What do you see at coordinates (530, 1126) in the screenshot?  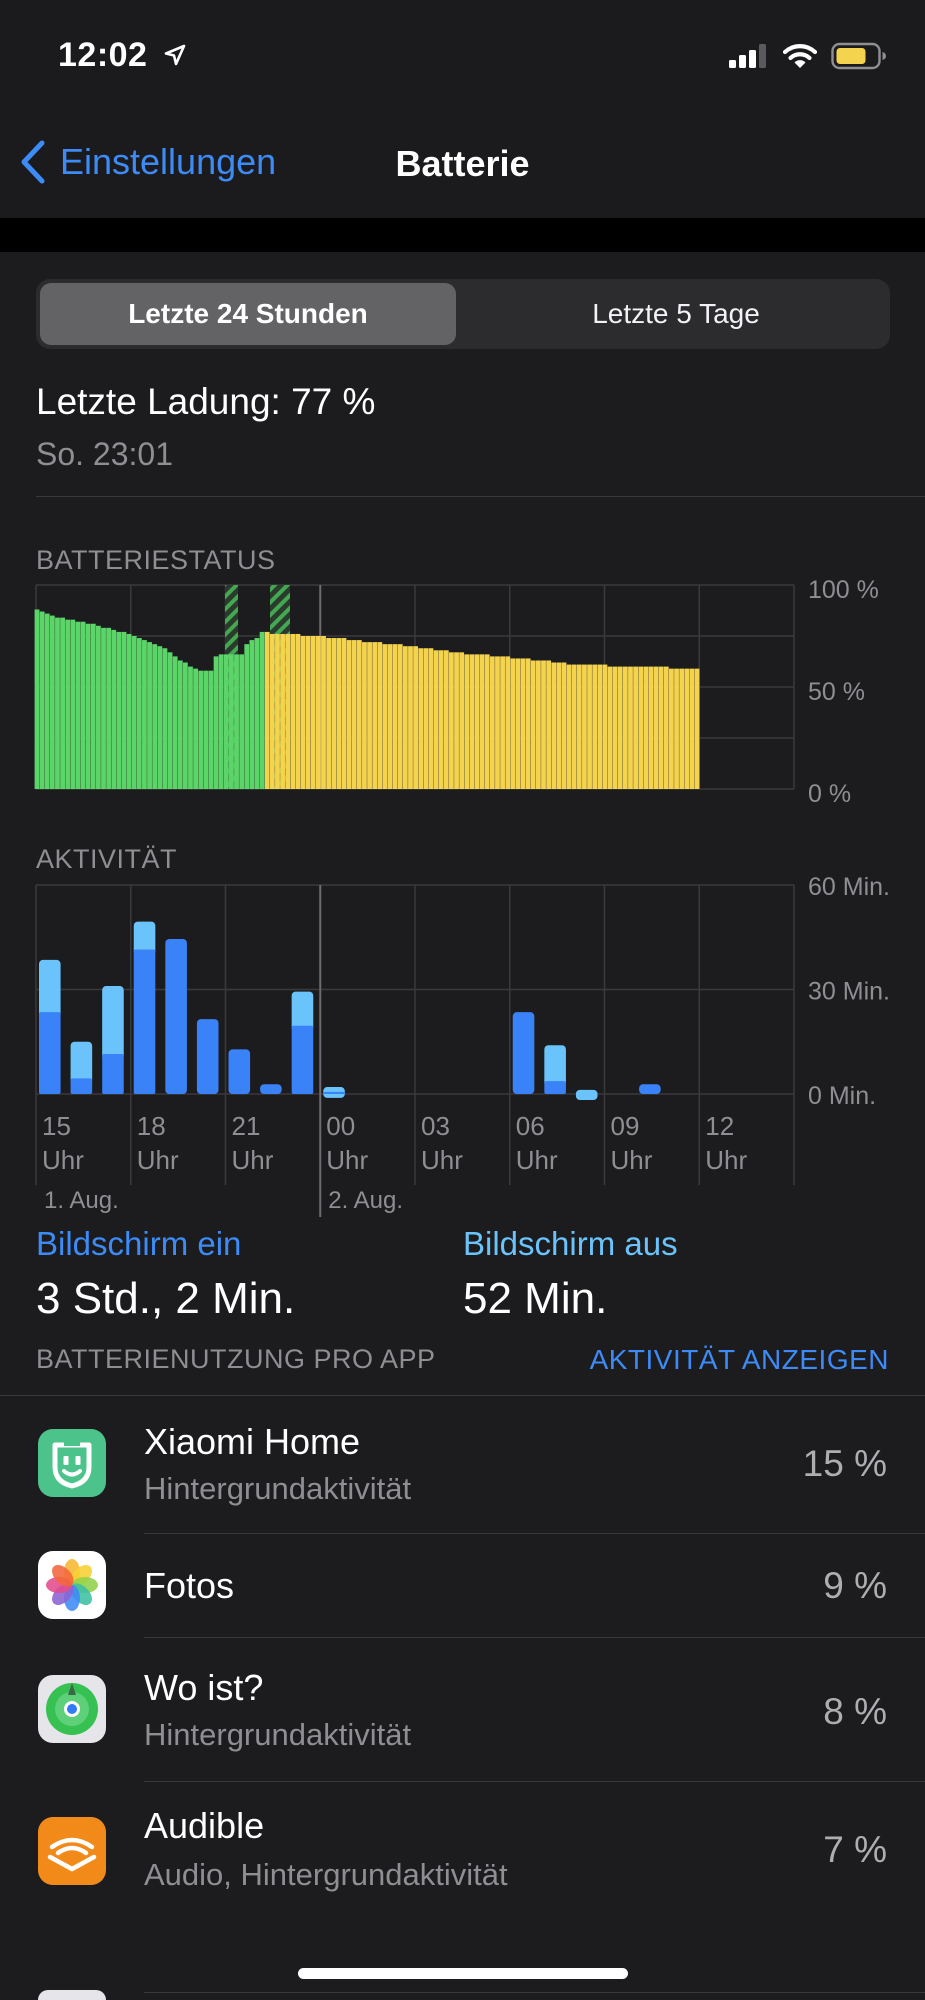 I see `x-tick-hour: 06` at bounding box center [530, 1126].